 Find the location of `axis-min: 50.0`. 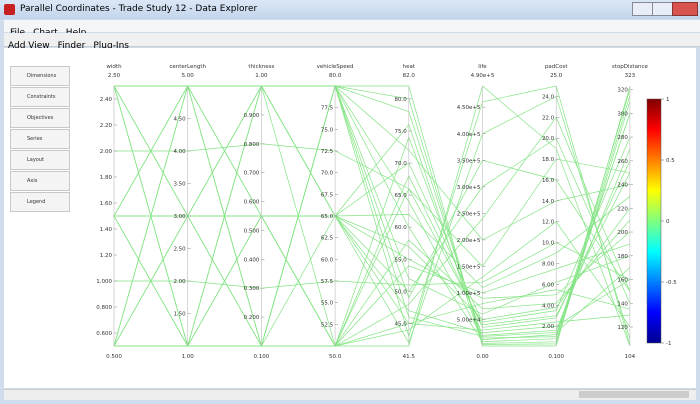

axis-min: 50.0 is located at coordinates (335, 357).